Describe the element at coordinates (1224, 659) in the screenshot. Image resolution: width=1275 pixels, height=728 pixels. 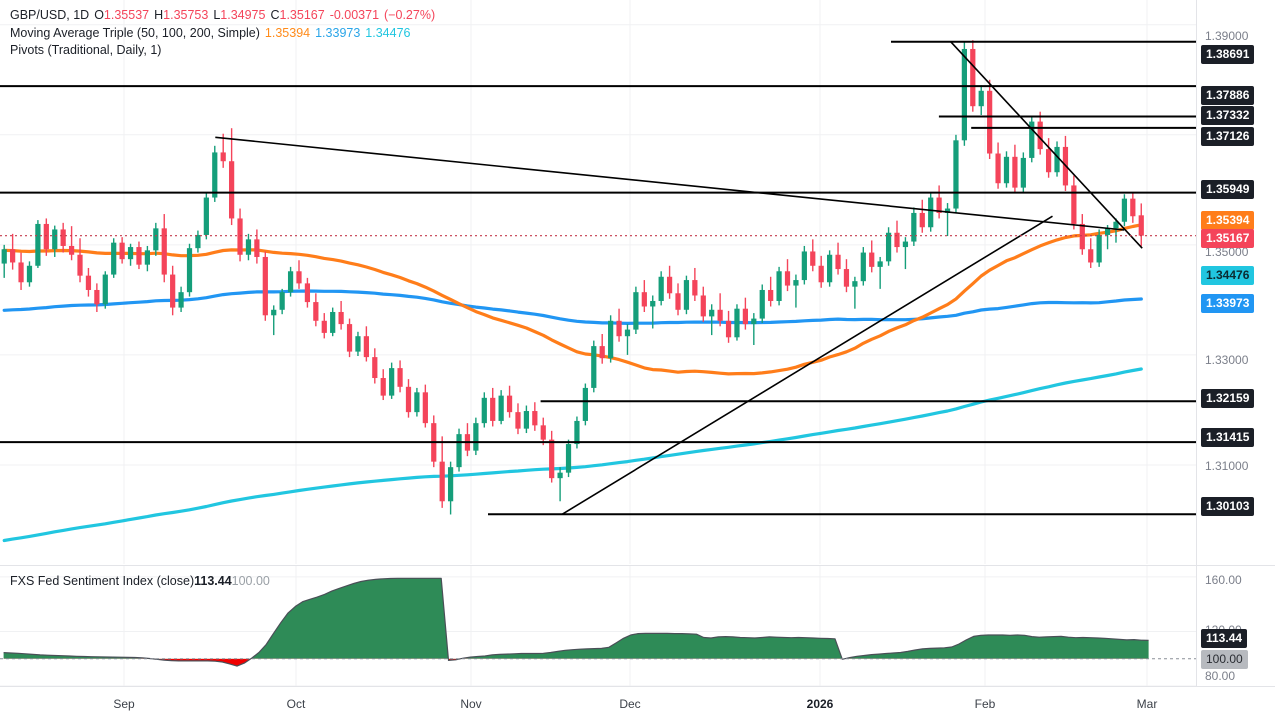
I see `indicator-axis-badge: 100.00` at that location.